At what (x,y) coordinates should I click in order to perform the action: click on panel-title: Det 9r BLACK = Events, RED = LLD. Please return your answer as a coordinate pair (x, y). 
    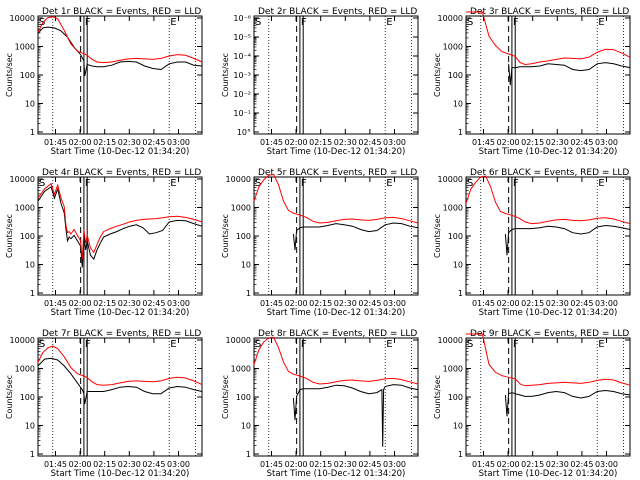
    Looking at the image, I should click on (549, 334).